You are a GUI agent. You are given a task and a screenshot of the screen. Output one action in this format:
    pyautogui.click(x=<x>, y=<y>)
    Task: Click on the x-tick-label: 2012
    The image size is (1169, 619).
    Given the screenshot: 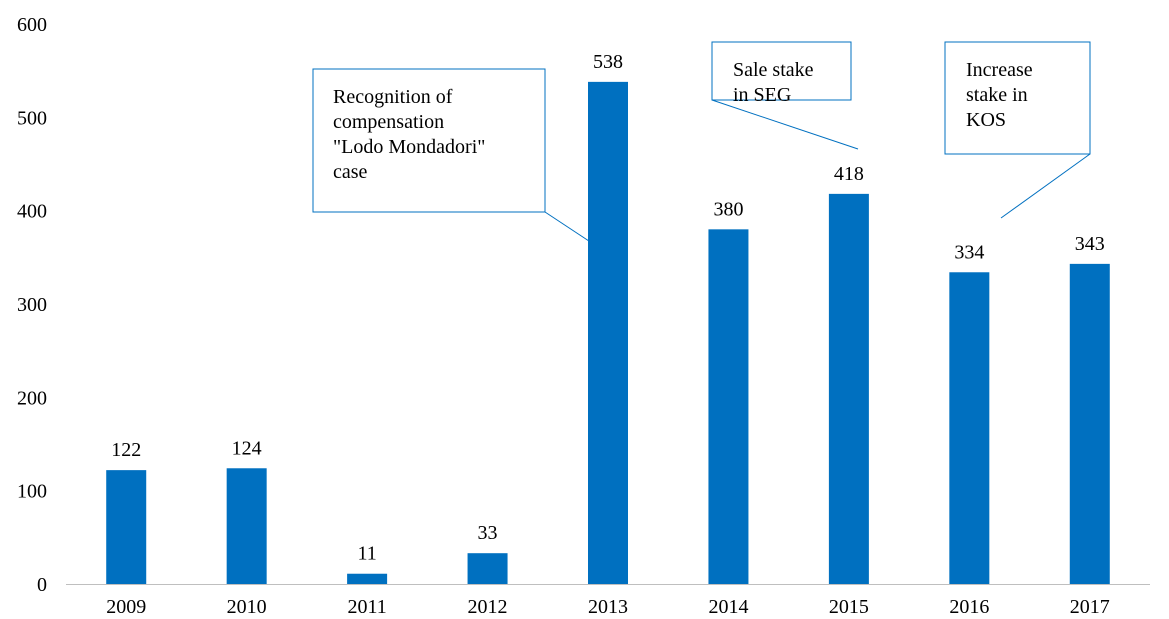 What is the action you would take?
    pyautogui.click(x=488, y=607)
    